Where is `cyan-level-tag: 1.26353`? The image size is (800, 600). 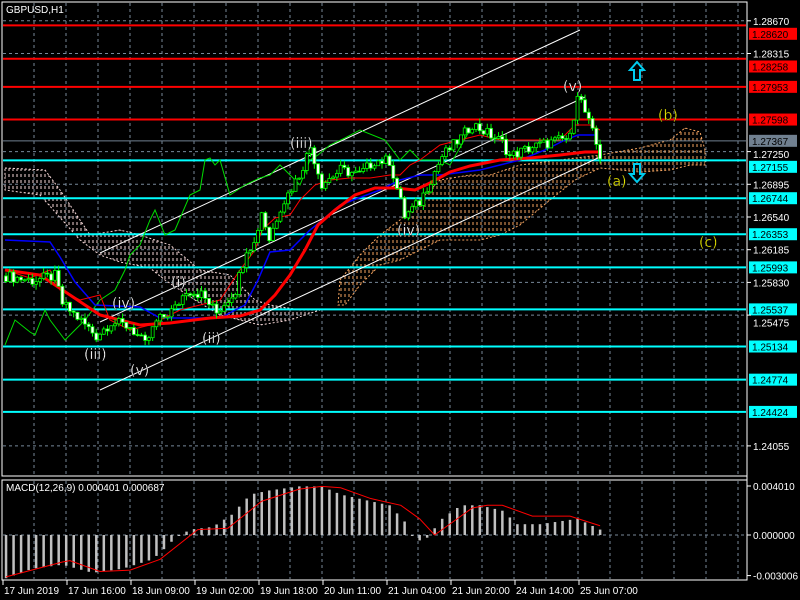 cyan-level-tag: 1.26353 is located at coordinates (773, 234).